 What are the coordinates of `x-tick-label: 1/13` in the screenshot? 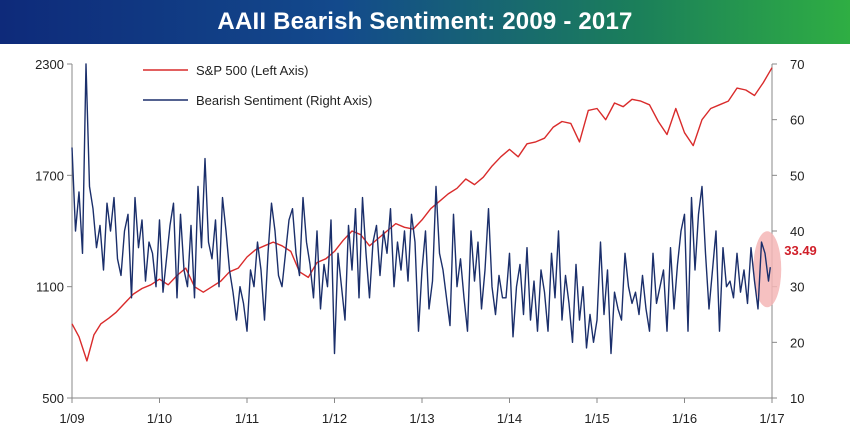 It's located at (421, 418).